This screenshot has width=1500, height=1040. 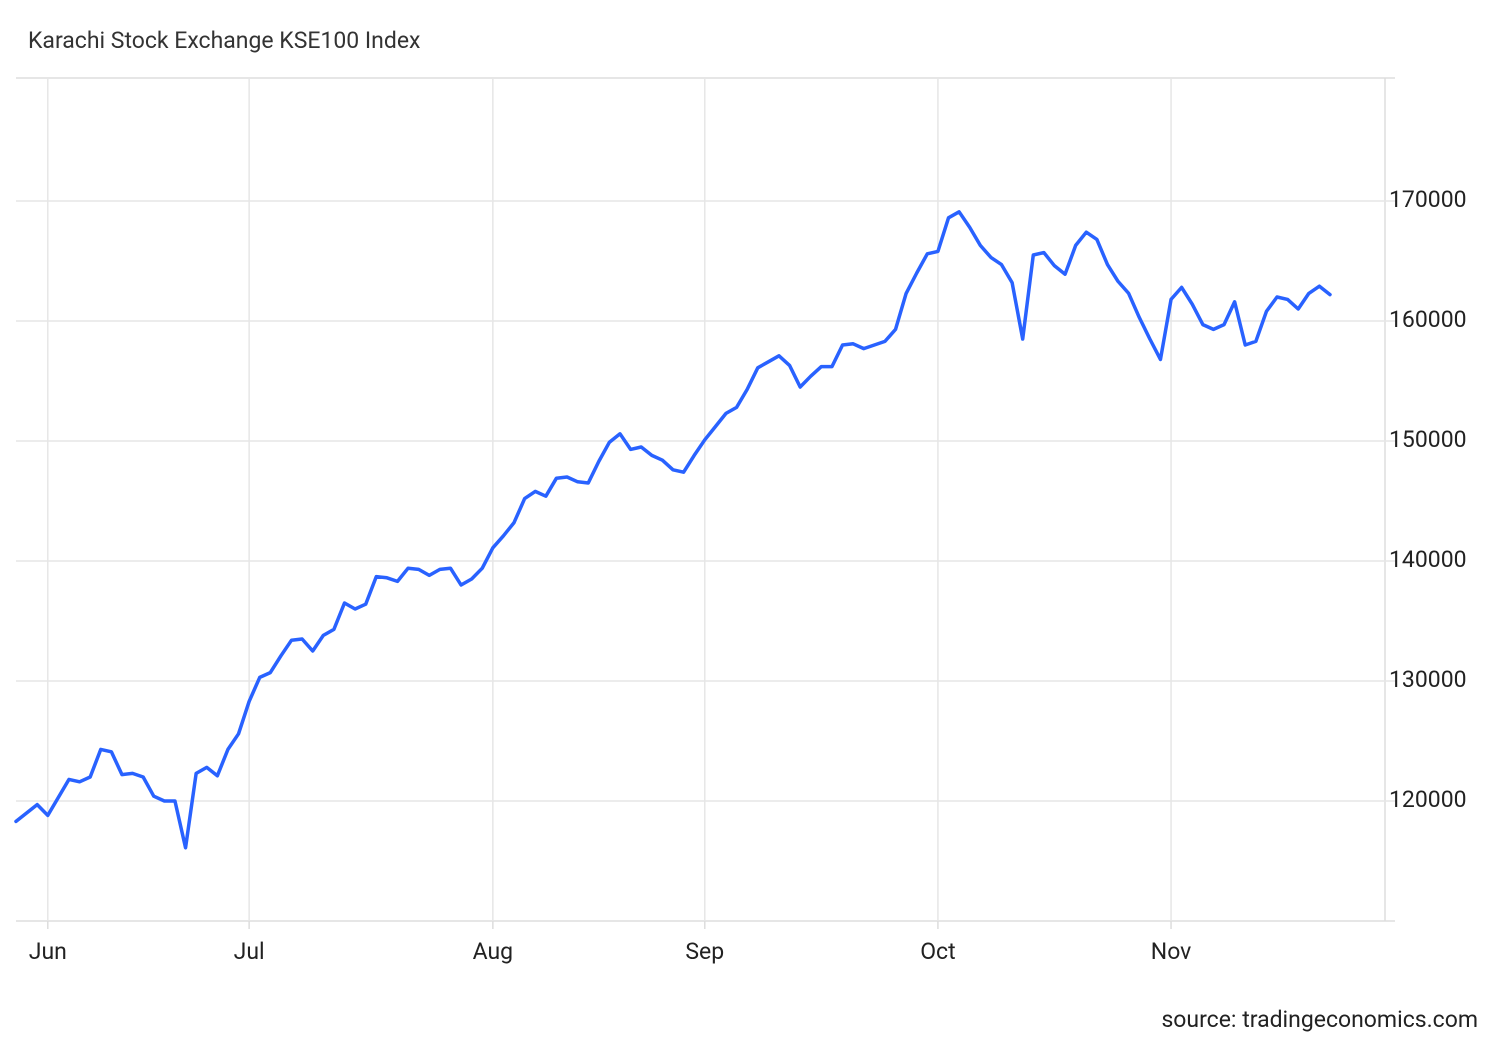 I want to click on x-tick-label: Nov, so click(x=1171, y=951).